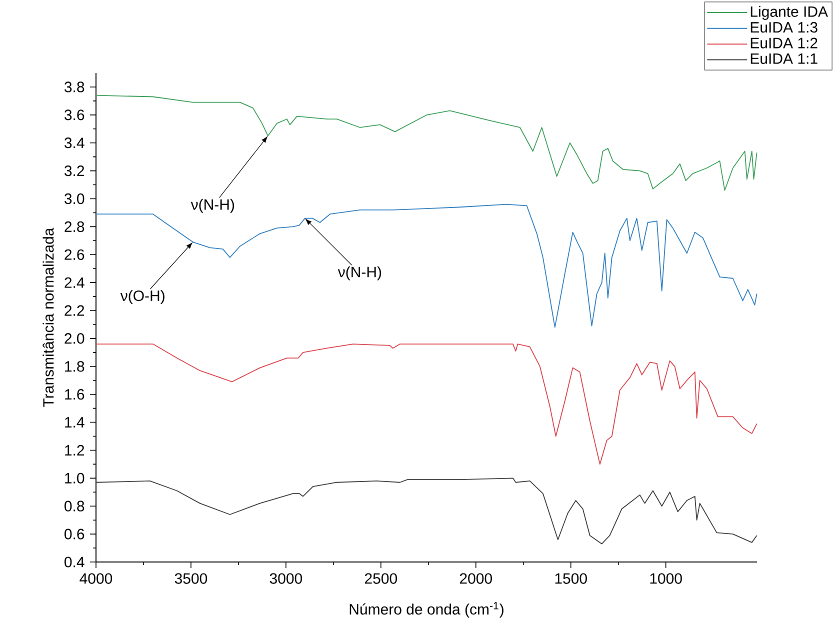  I want to click on x-tick-label: 1000, so click(666, 578).